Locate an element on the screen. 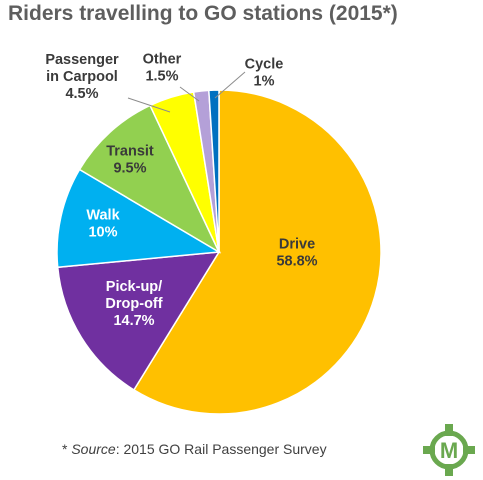 Image resolution: width=483 pixels, height=480 pixels. slice-name-drive: Drive is located at coordinates (297, 245).